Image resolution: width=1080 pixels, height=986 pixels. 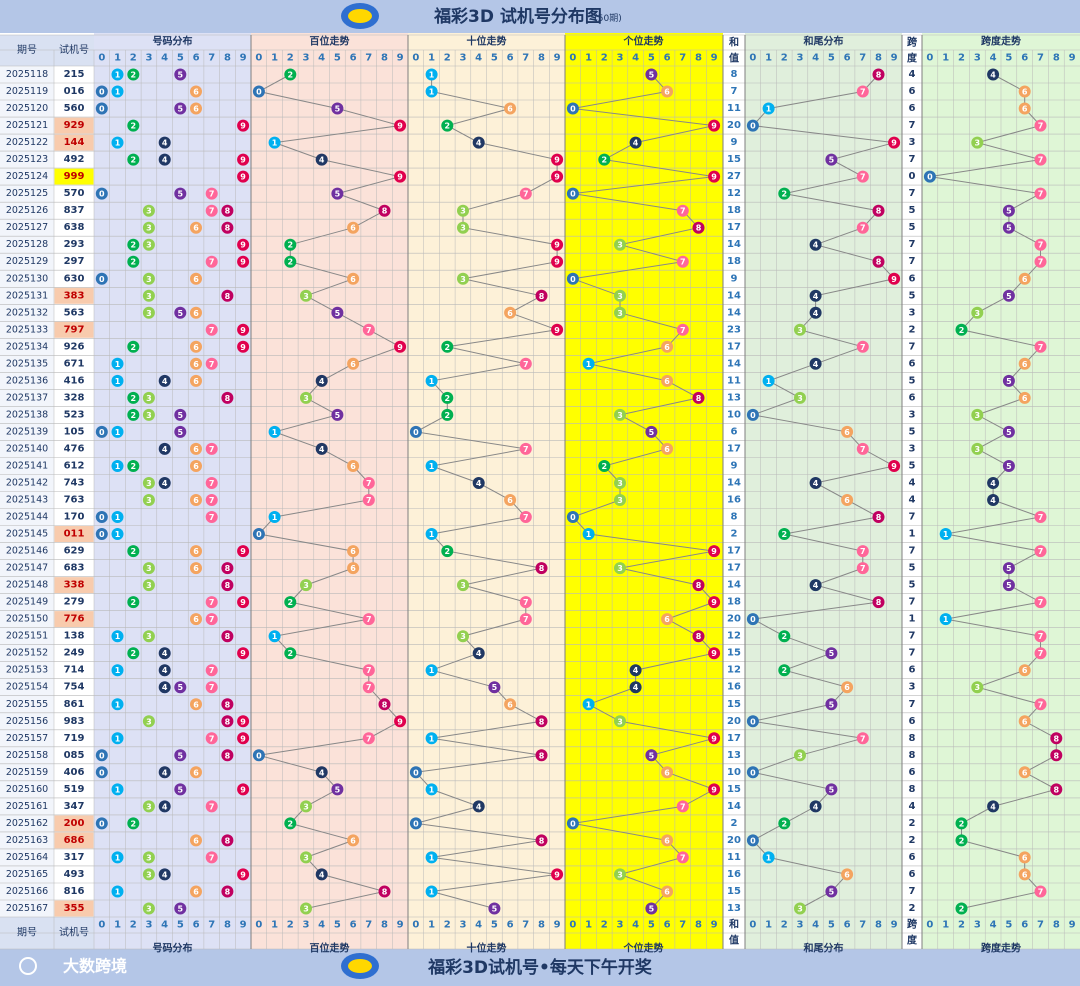 I want to click on distribution-ball: 5, so click(x=180, y=74).